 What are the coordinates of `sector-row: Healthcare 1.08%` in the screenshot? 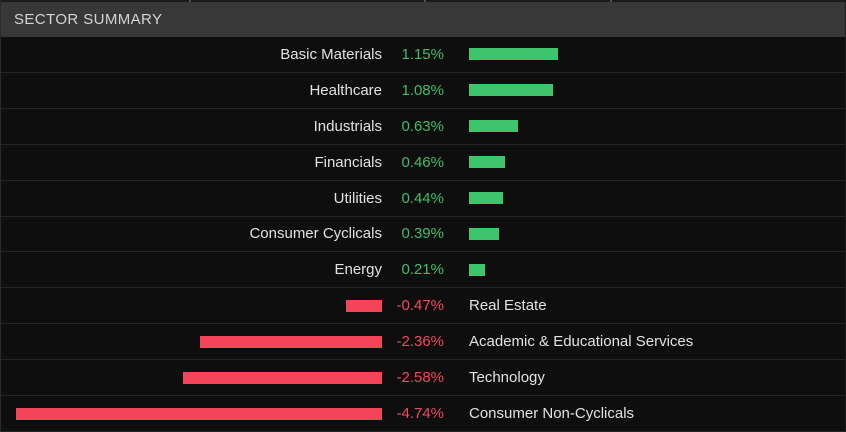 It's located at (423, 90).